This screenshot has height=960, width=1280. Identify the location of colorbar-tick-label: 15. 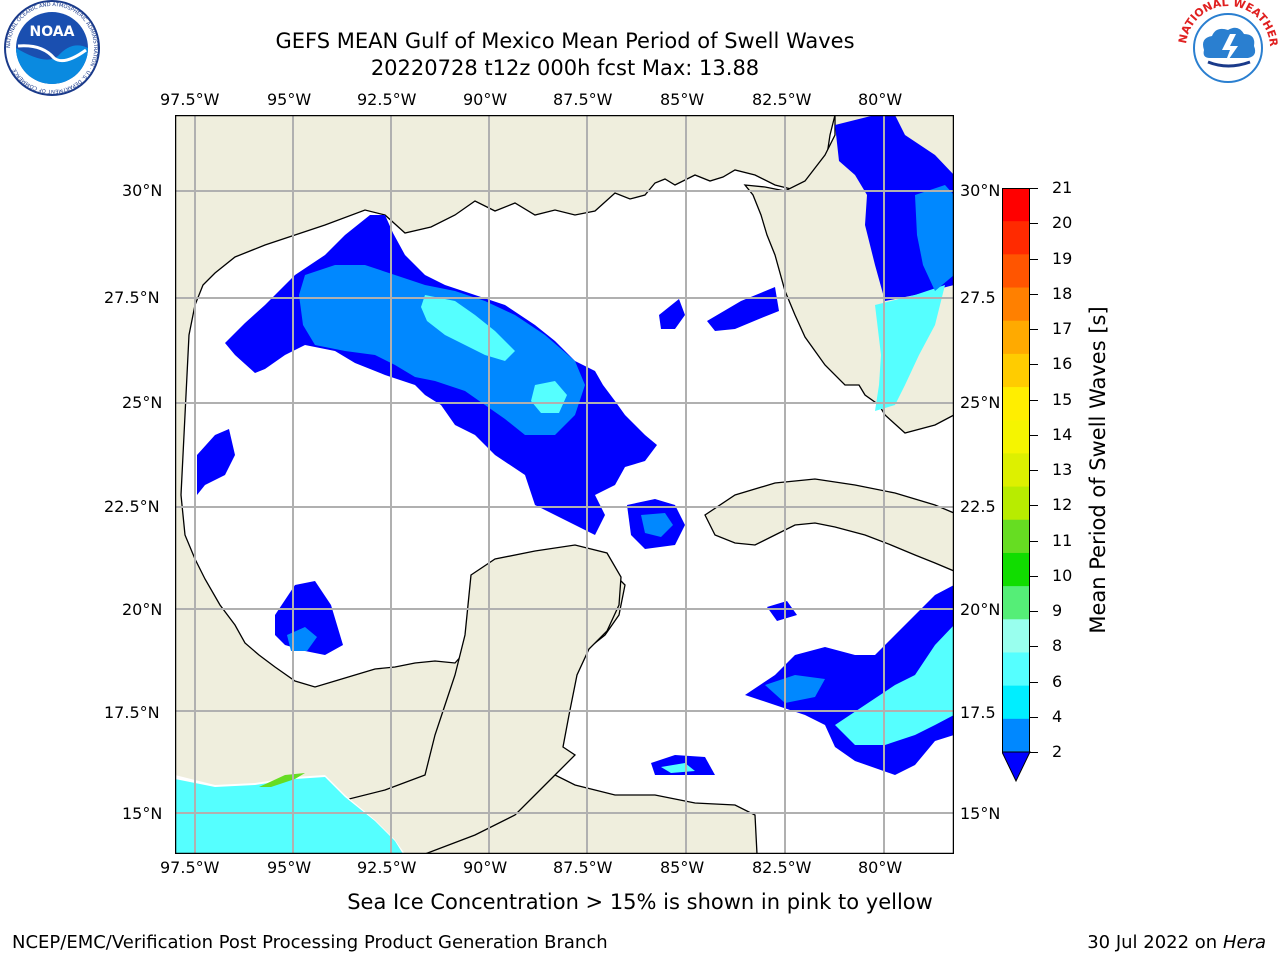
(1062, 399).